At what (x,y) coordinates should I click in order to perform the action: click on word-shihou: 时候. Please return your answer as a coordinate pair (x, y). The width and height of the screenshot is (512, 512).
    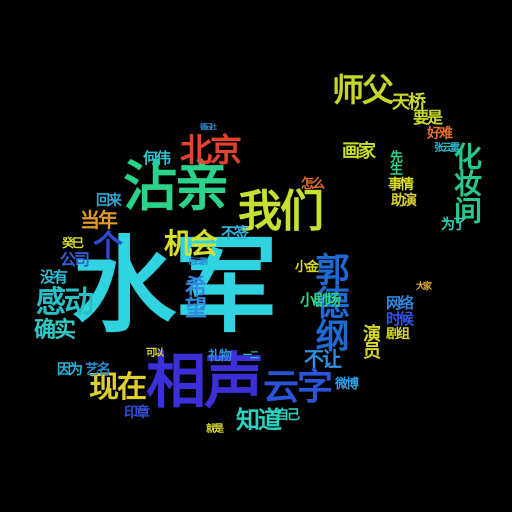
    Looking at the image, I should click on (400, 319).